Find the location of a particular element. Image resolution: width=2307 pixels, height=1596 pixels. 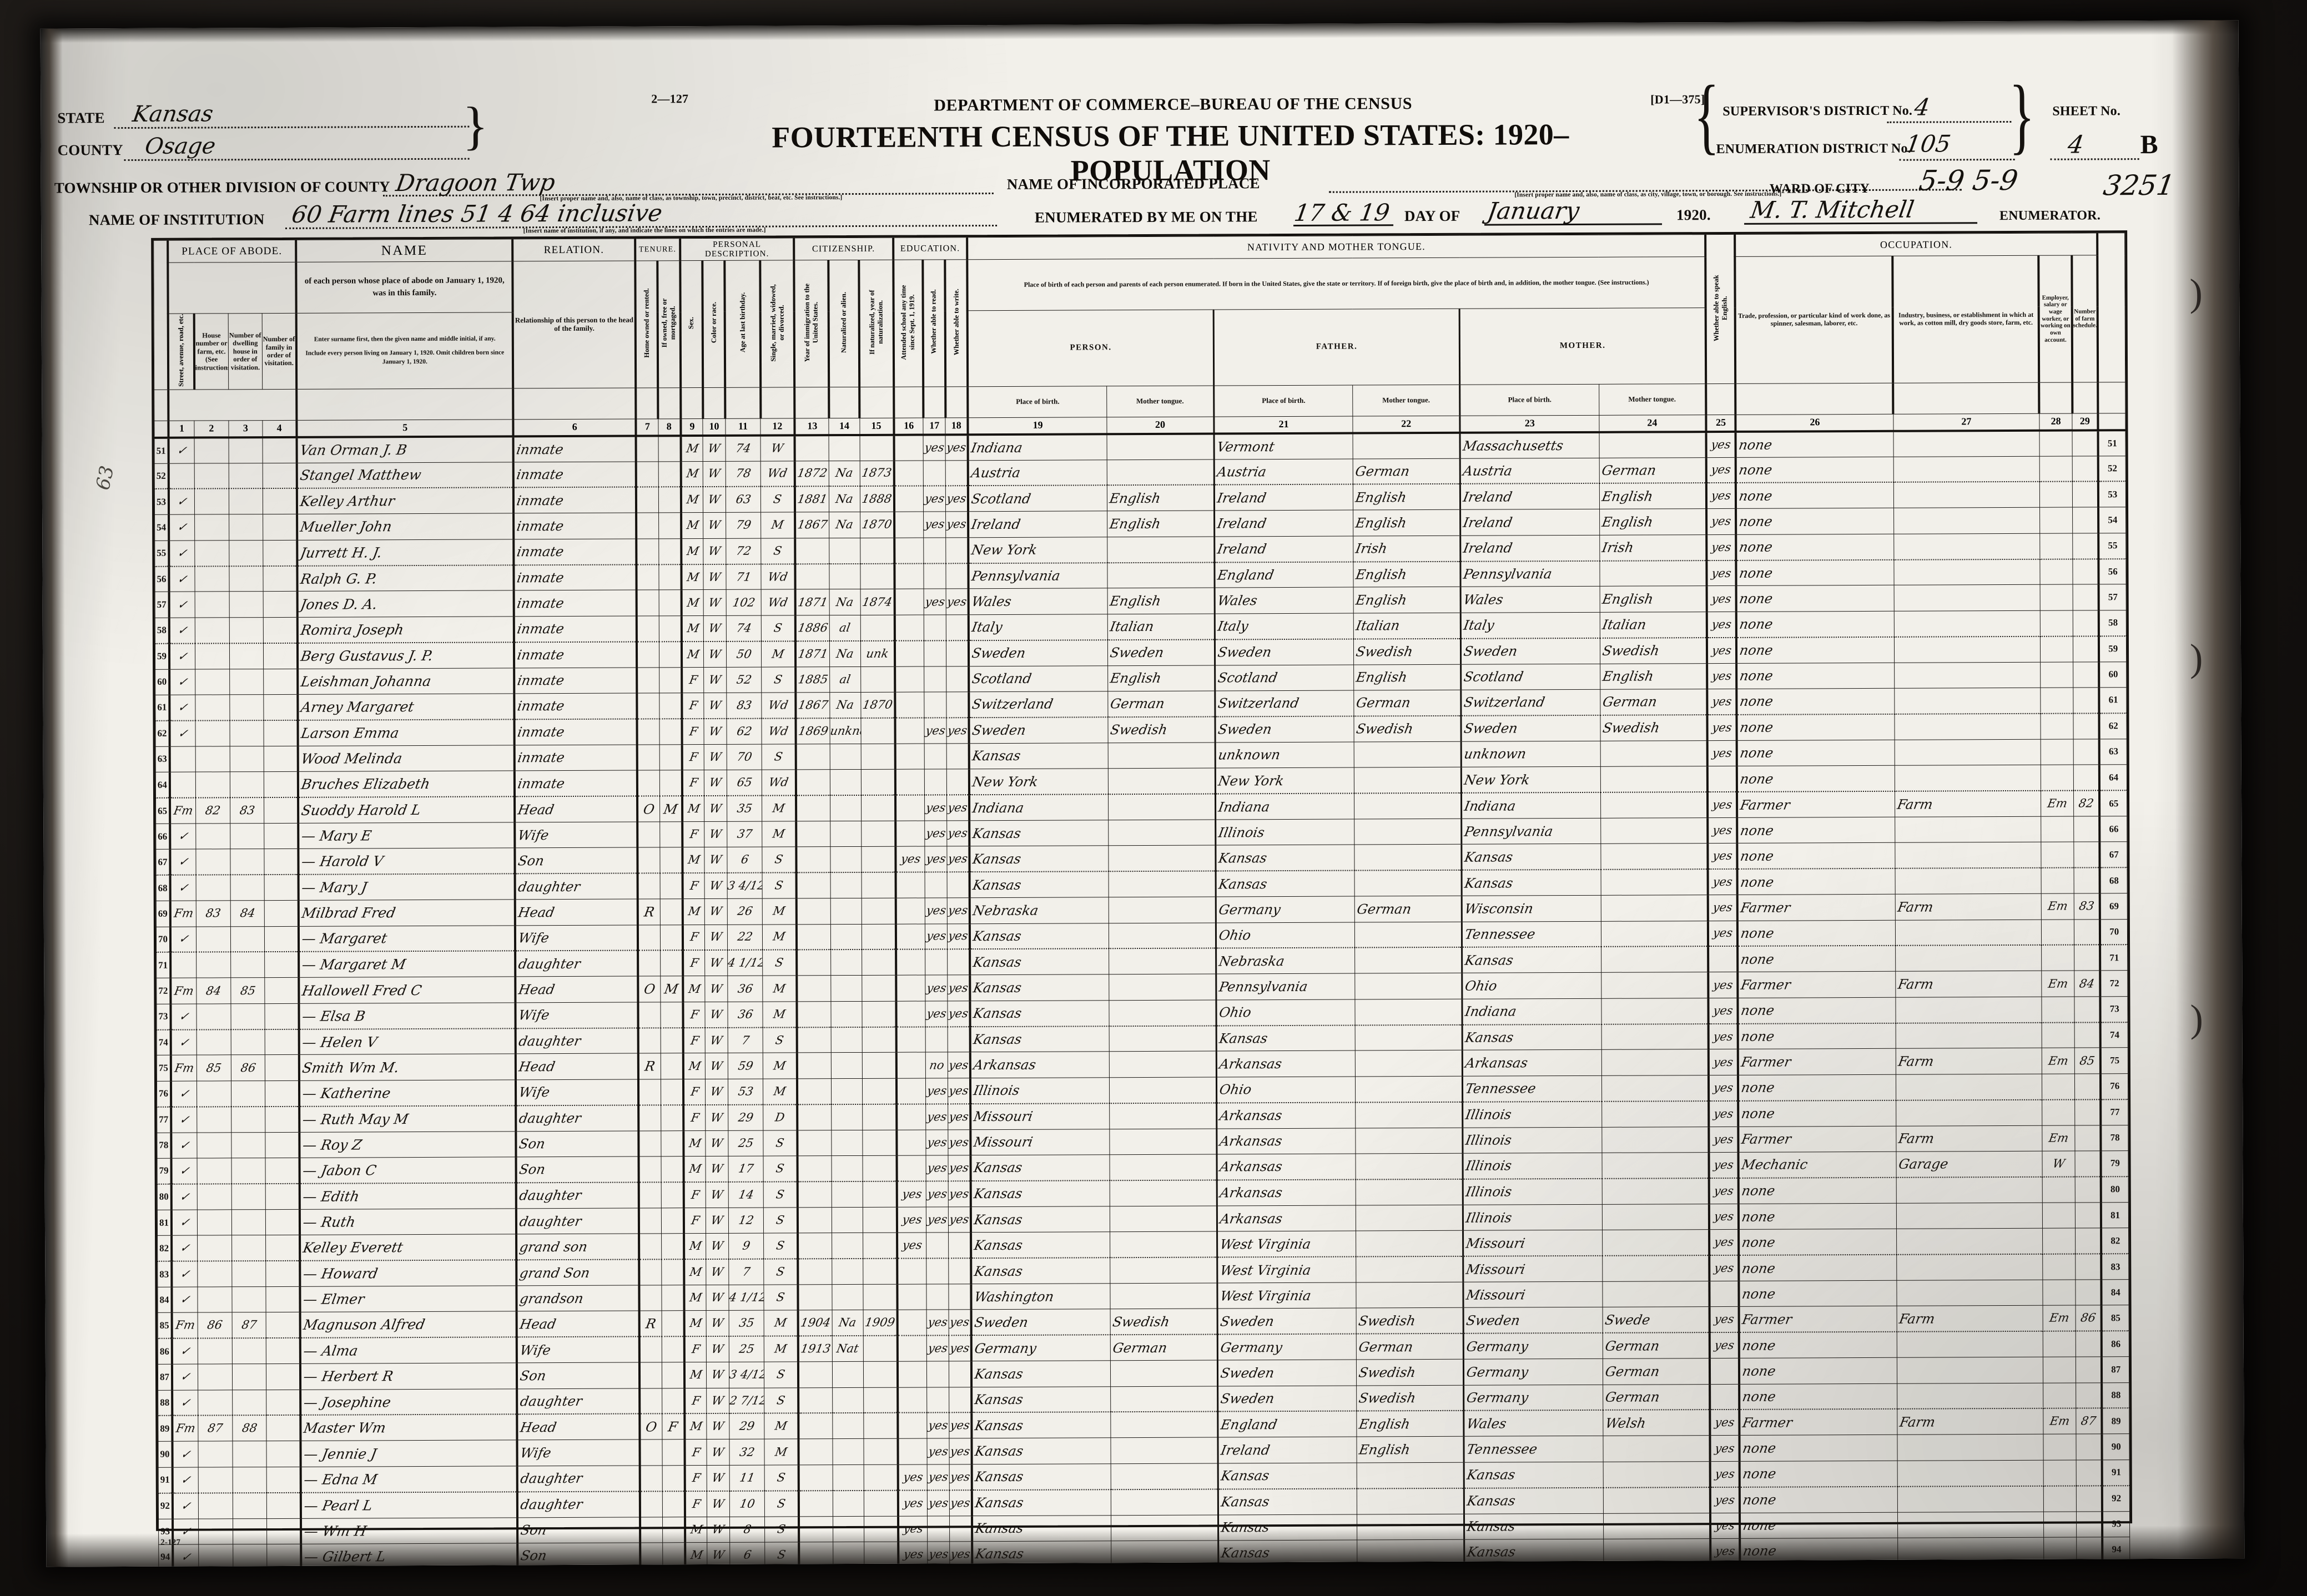

col-dwelling is located at coordinates (248, 1119).